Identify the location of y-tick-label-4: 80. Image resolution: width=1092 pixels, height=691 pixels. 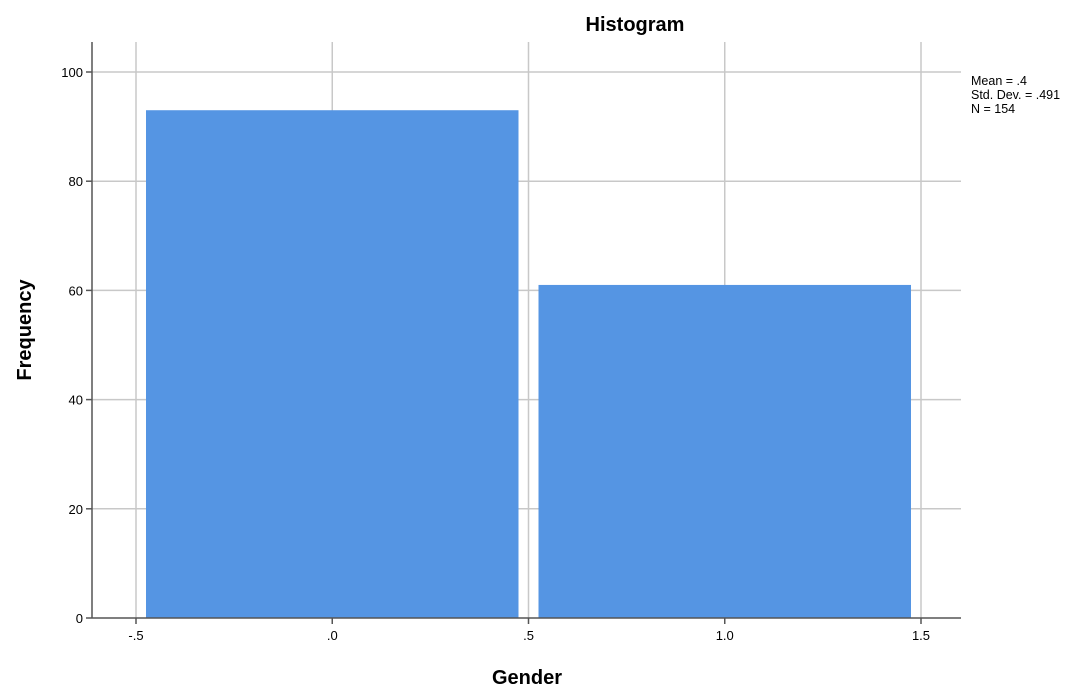
(76, 181).